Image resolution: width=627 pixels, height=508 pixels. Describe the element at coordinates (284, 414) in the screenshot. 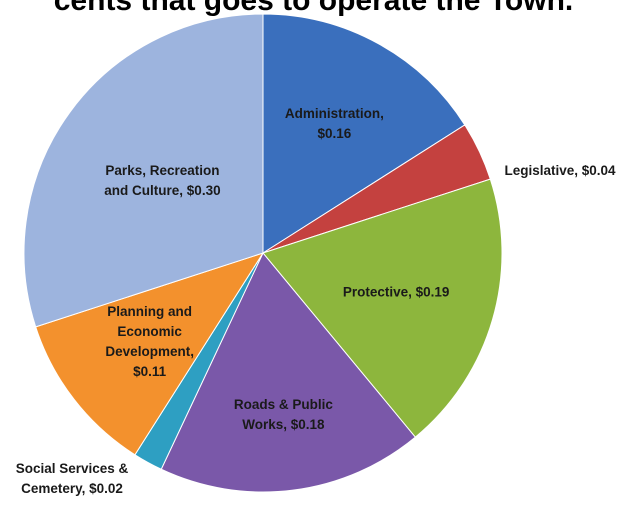

I see `slice-label: Roads & Public Works, $0.18` at that location.